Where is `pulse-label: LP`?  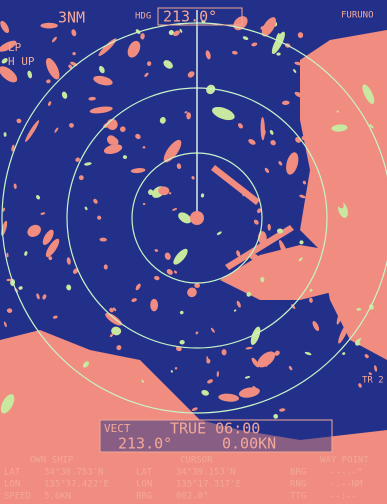
pulse-label: LP is located at coordinates (15, 47).